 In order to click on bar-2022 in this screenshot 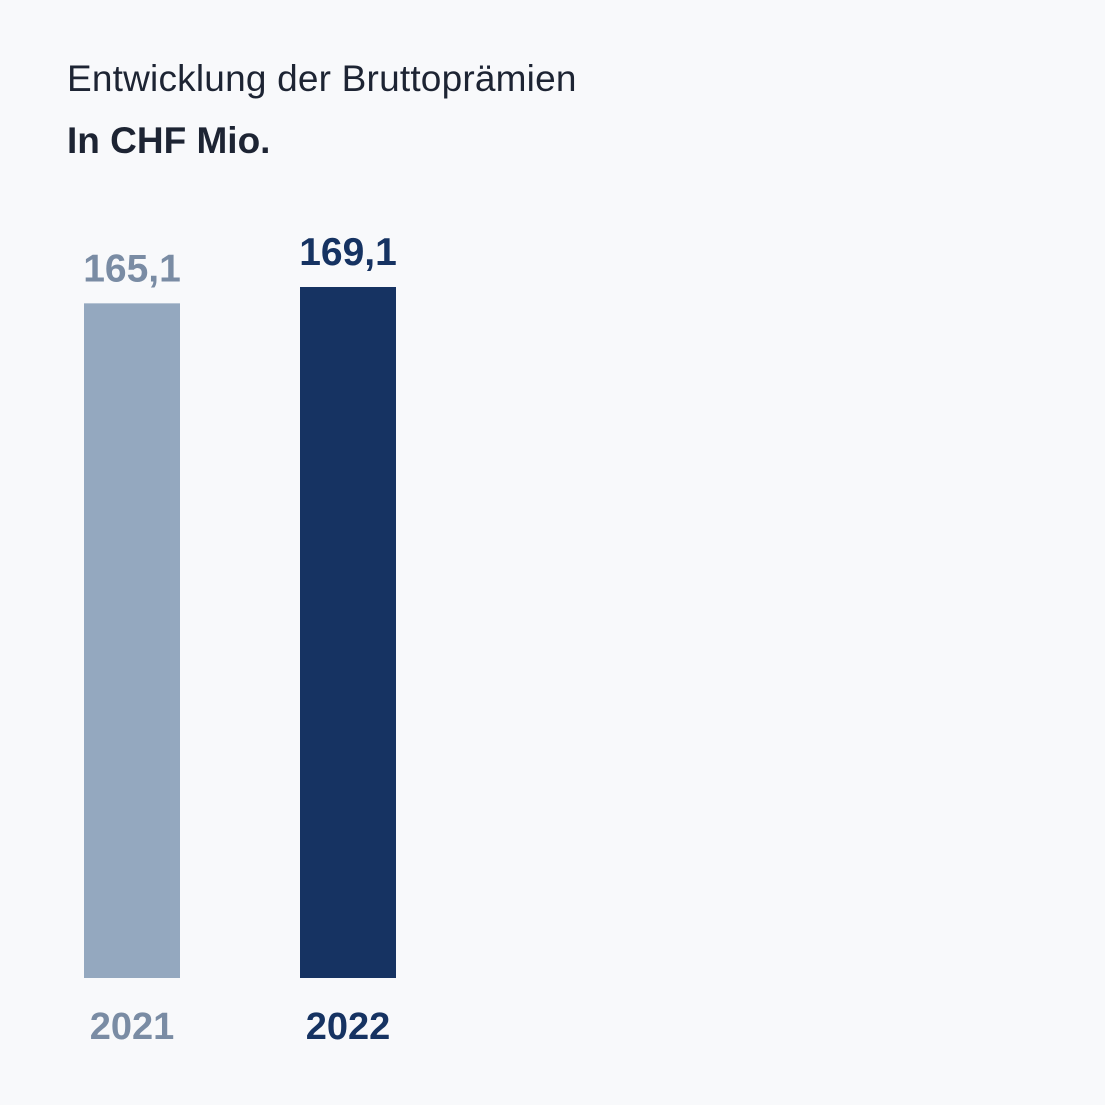, I will do `click(348, 632)`.